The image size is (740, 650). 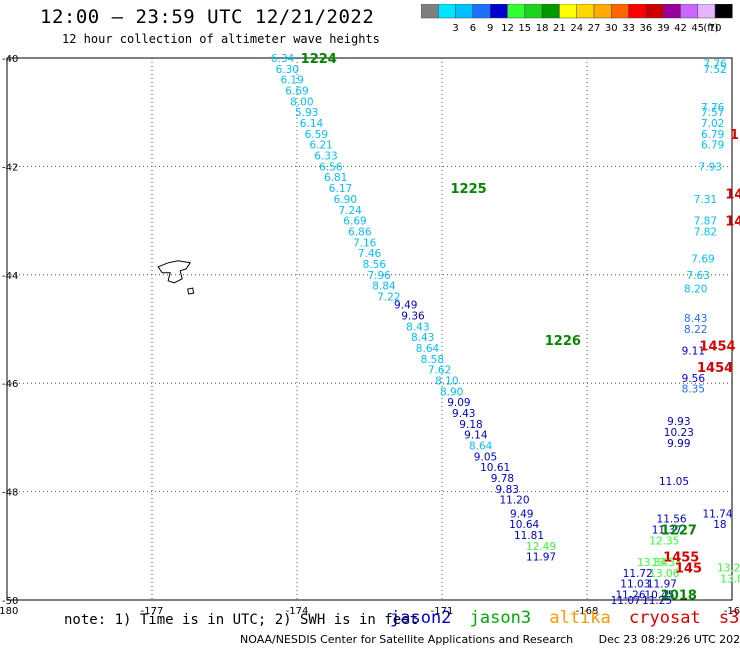 What do you see at coordinates (490, 28) in the screenshot?
I see `scale-tick-label: 9` at bounding box center [490, 28].